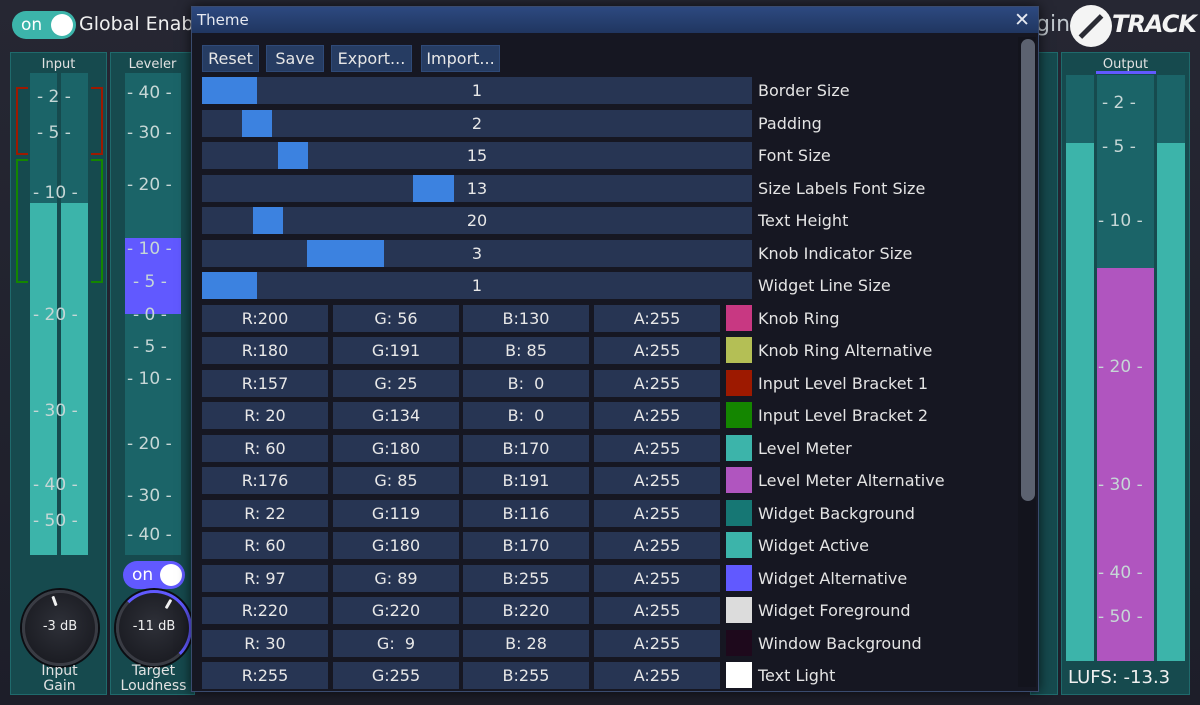 Image resolution: width=1200 pixels, height=705 pixels. What do you see at coordinates (265, 350) in the screenshot?
I see `red-channel-field: R:180` at bounding box center [265, 350].